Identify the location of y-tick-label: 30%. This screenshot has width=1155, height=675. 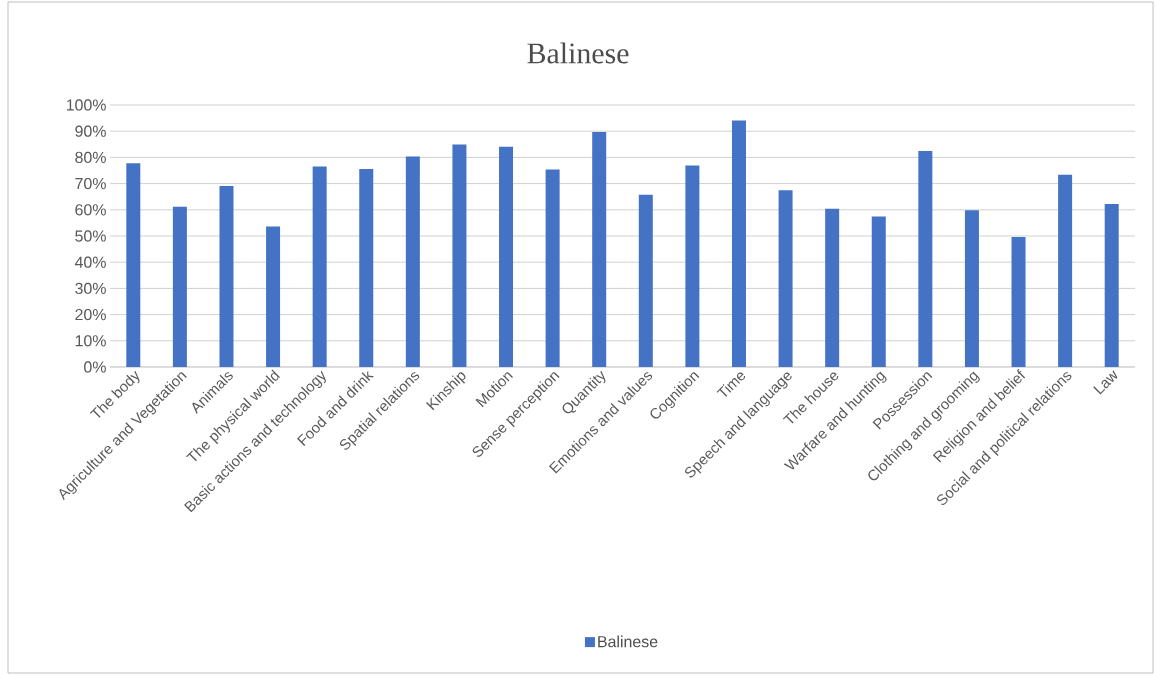
(90, 288).